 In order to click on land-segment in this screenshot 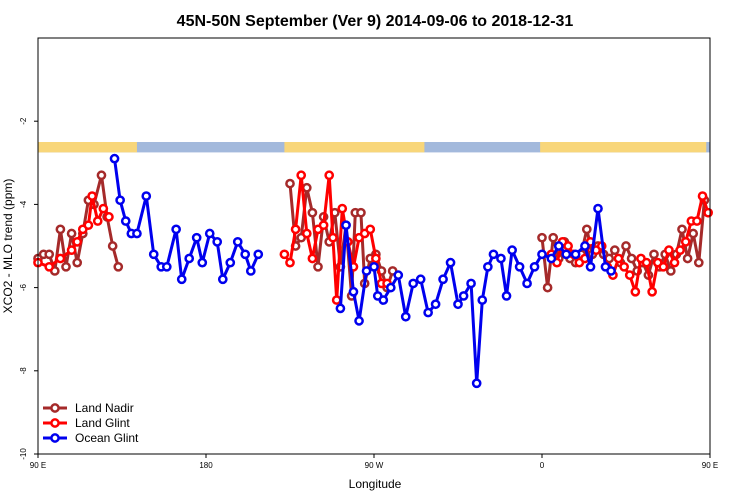, I will do `click(87, 147)`.